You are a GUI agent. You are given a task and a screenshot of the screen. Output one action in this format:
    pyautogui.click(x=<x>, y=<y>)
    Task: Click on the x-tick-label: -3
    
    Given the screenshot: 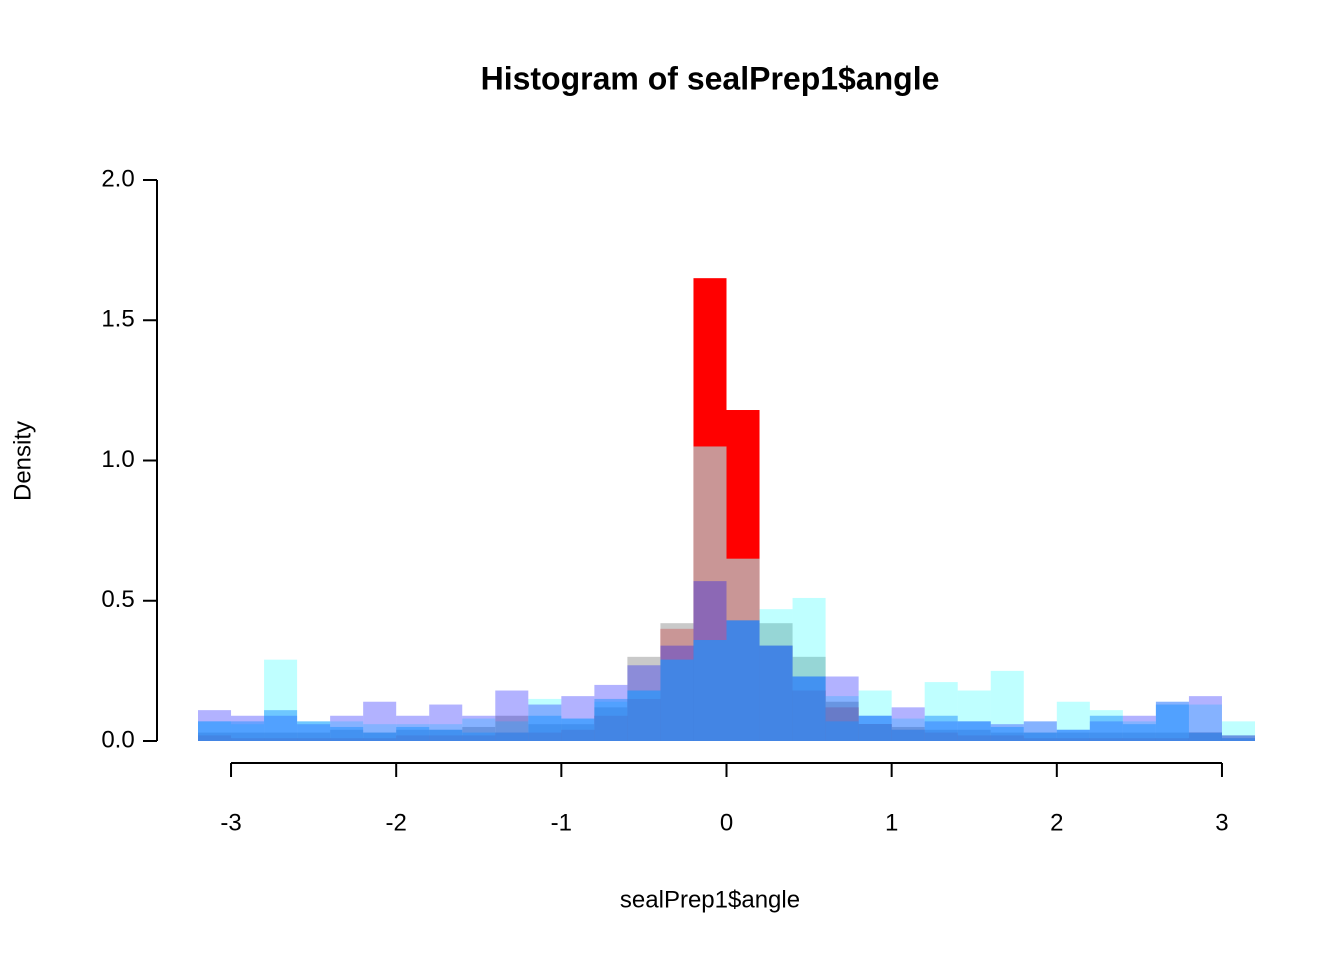 What is the action you would take?
    pyautogui.click(x=230, y=822)
    